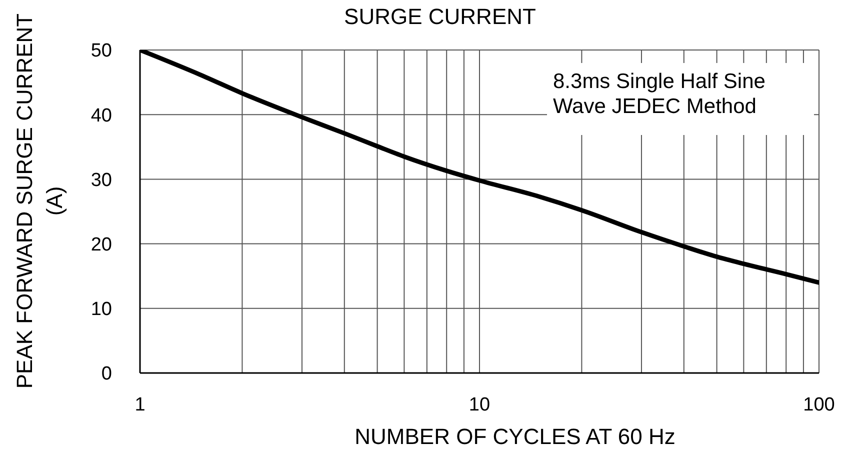  What do you see at coordinates (101, 51) in the screenshot?
I see `y-tick-label: 50` at bounding box center [101, 51].